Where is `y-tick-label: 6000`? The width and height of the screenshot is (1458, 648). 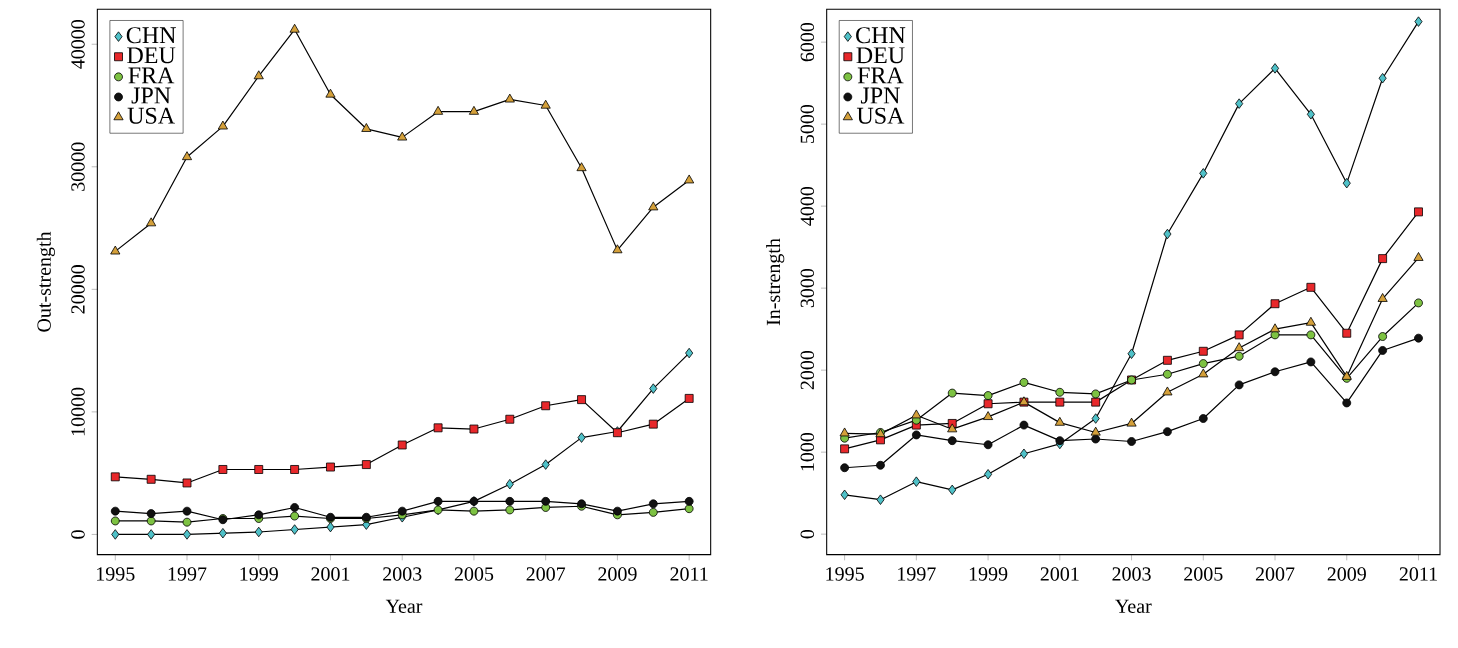
y-tick-label: 6000 is located at coordinates (807, 42).